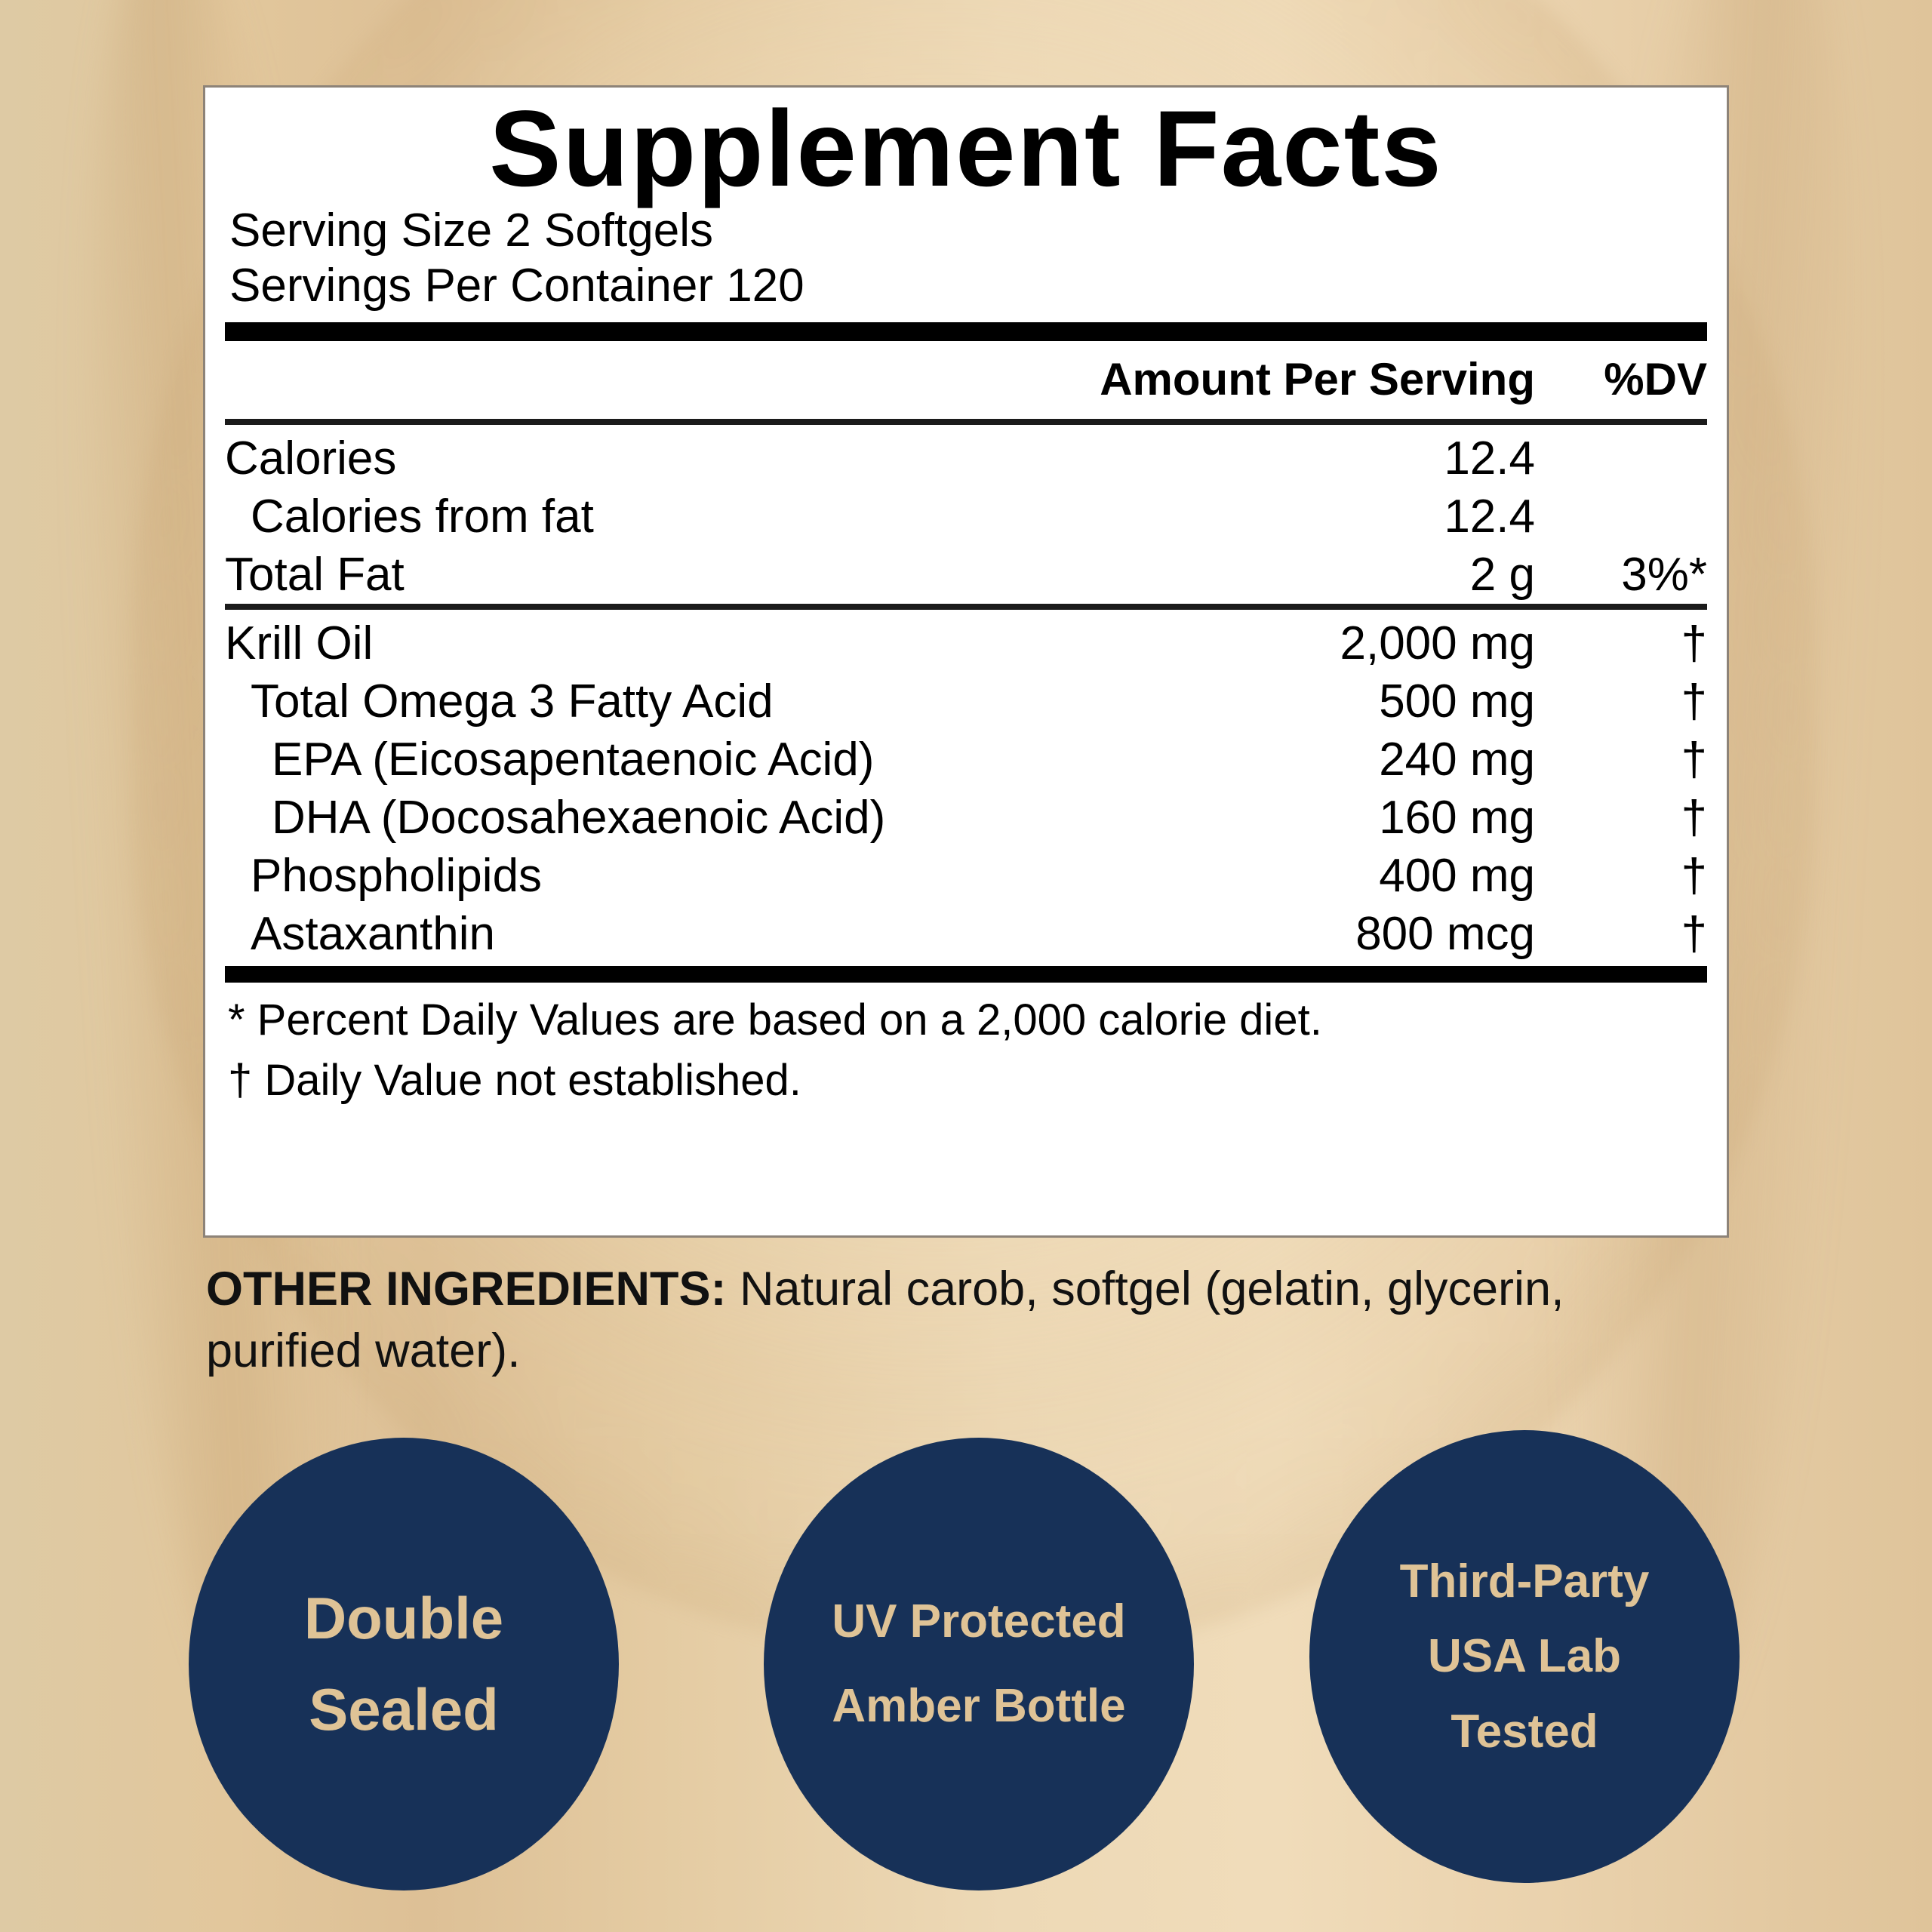 The width and height of the screenshot is (1932, 1932). Describe the element at coordinates (966, 818) in the screenshot. I see `nutrient-row: DHA (Docosahexaenoic Acid) 160 mg †` at that location.